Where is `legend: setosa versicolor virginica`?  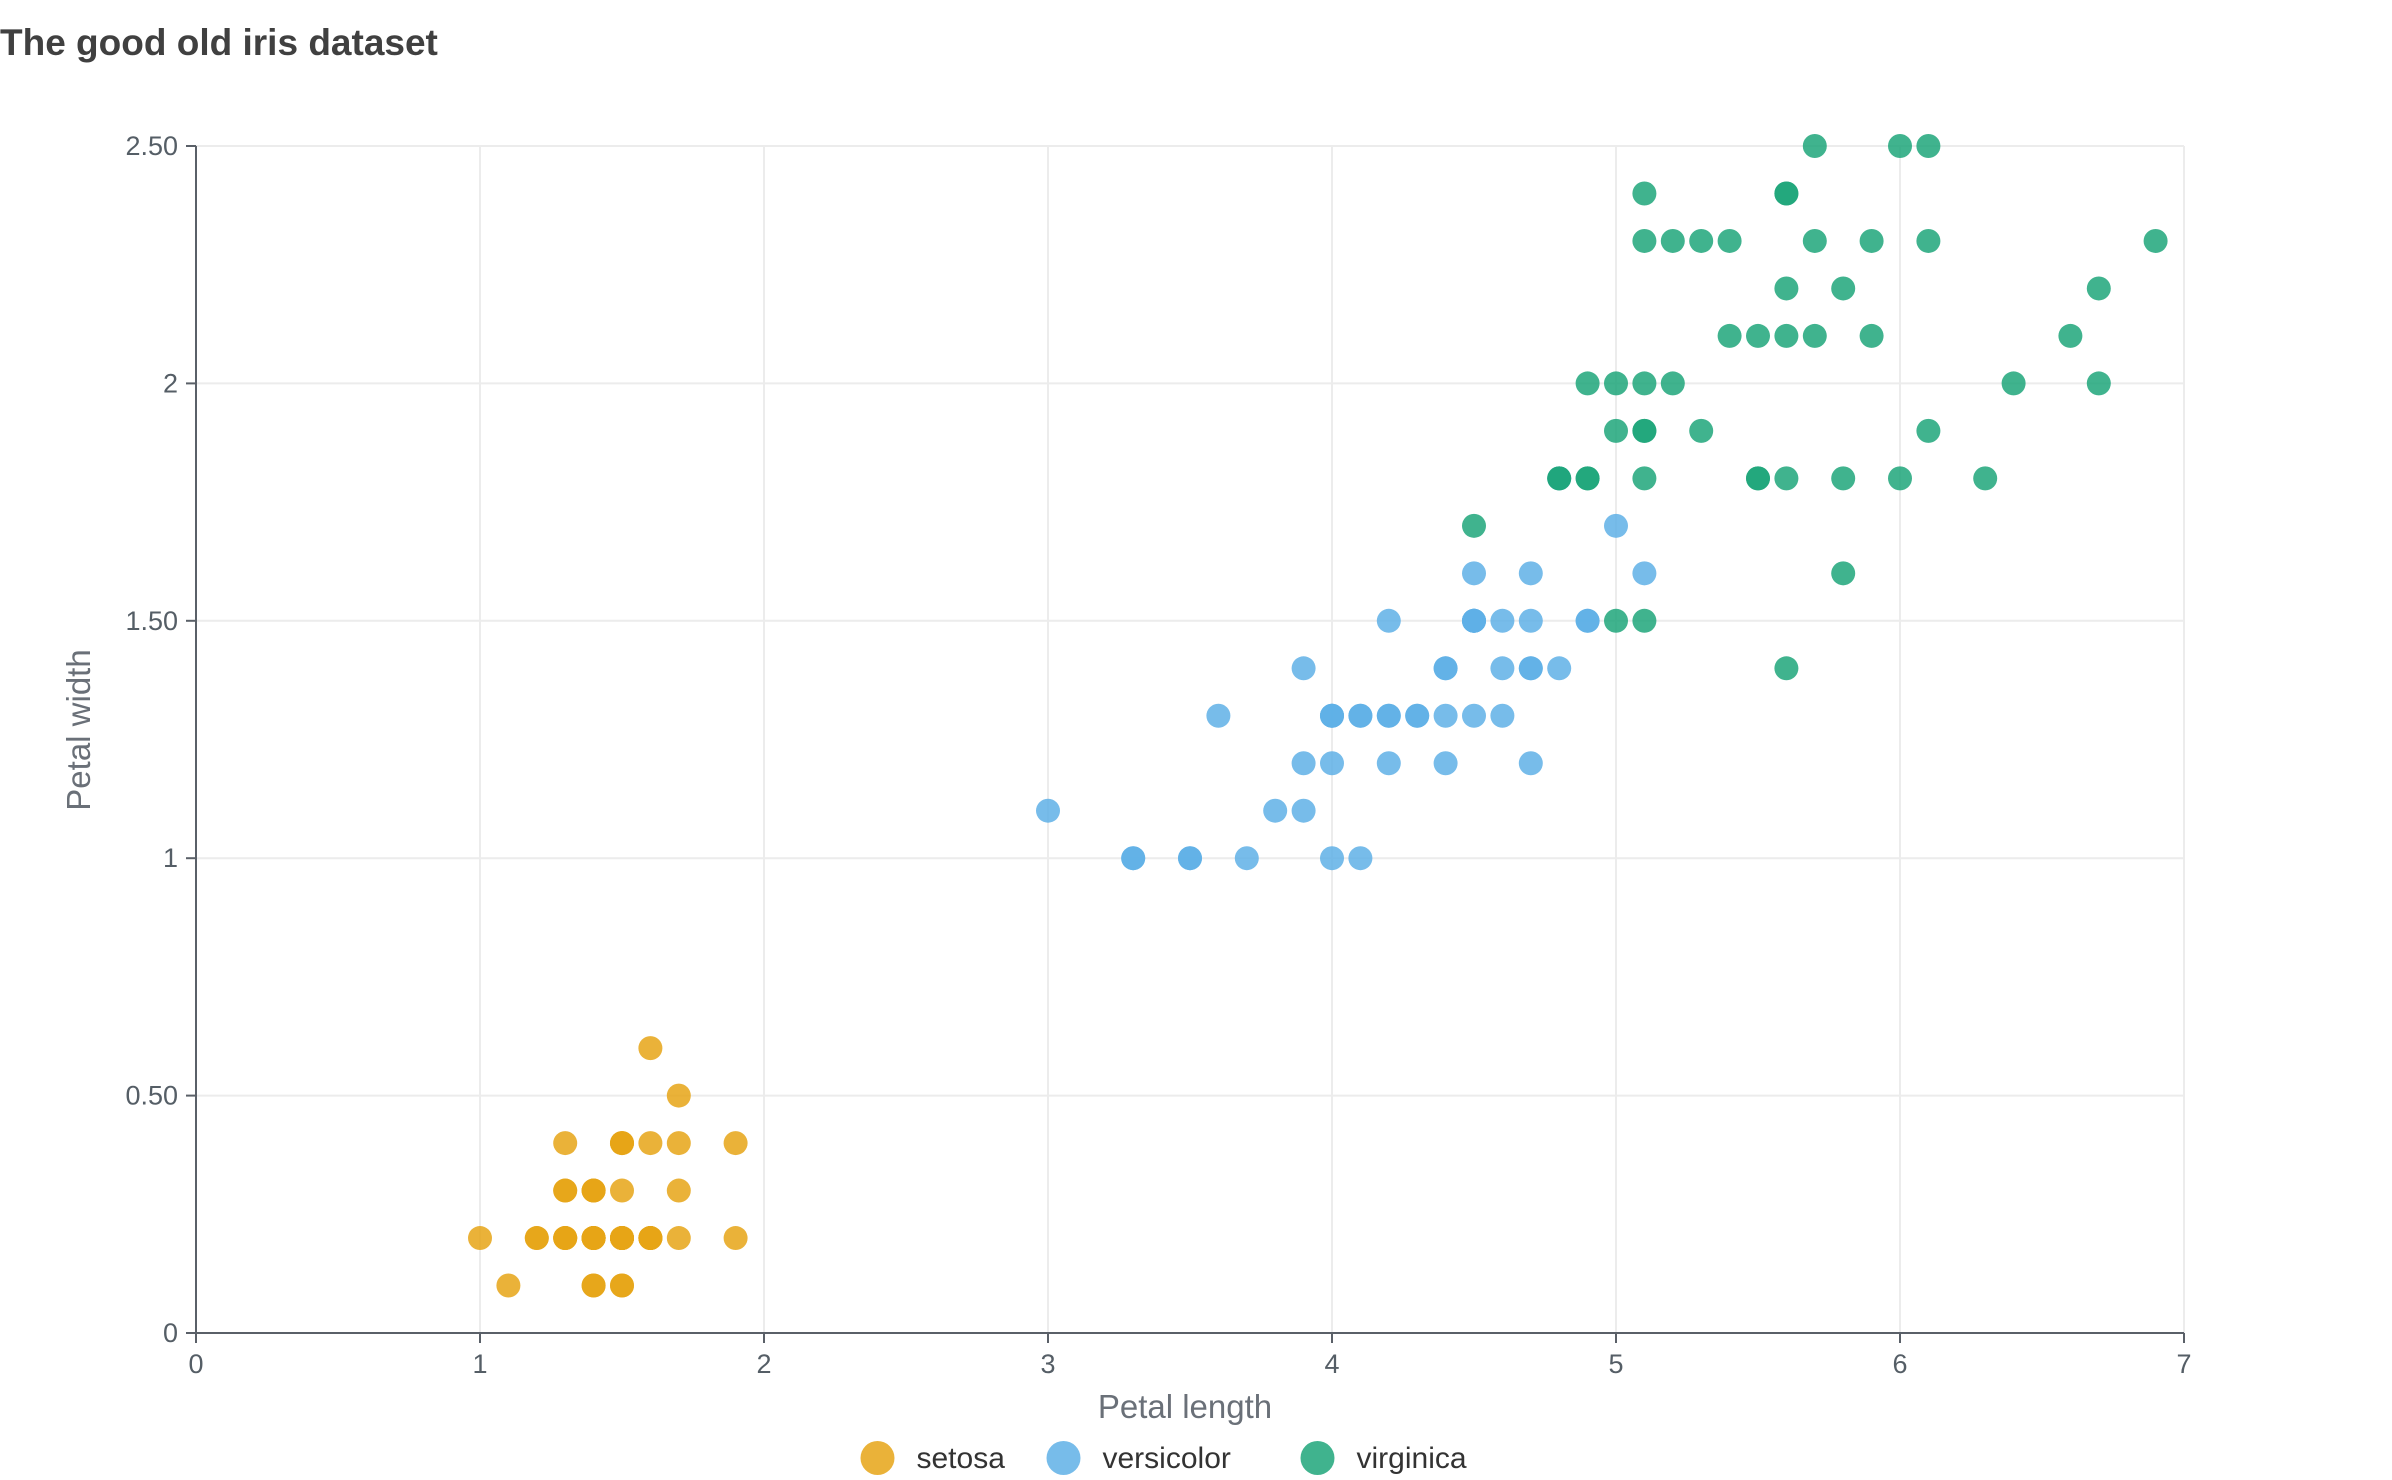 legend: setosa versicolor virginica is located at coordinates (1163, 1458).